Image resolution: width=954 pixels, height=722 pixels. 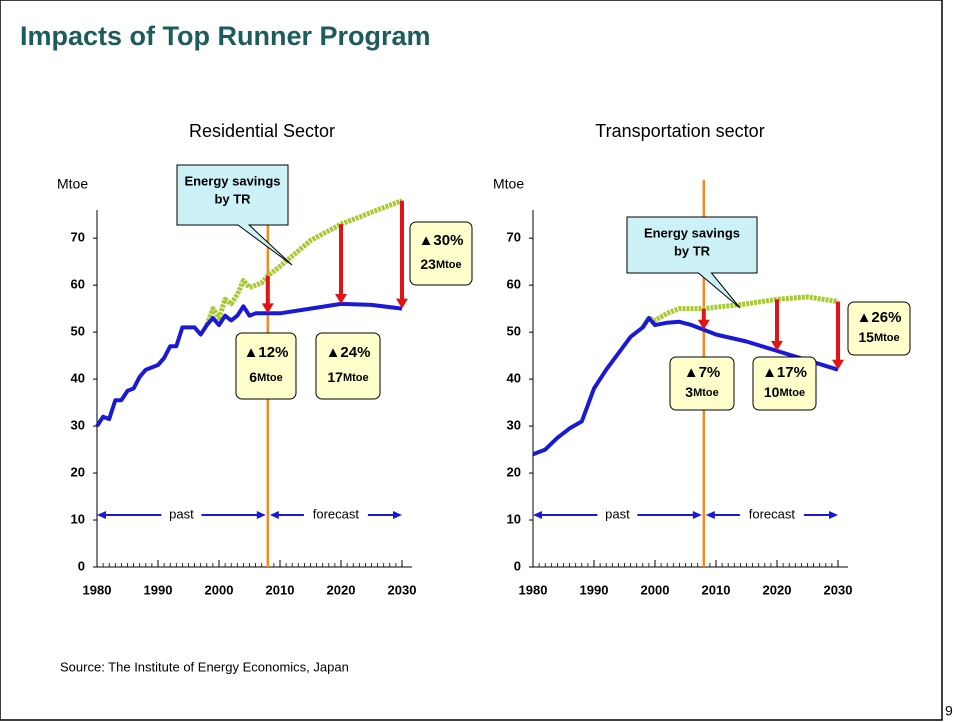 I want to click on page-number: 9, so click(x=949, y=711).